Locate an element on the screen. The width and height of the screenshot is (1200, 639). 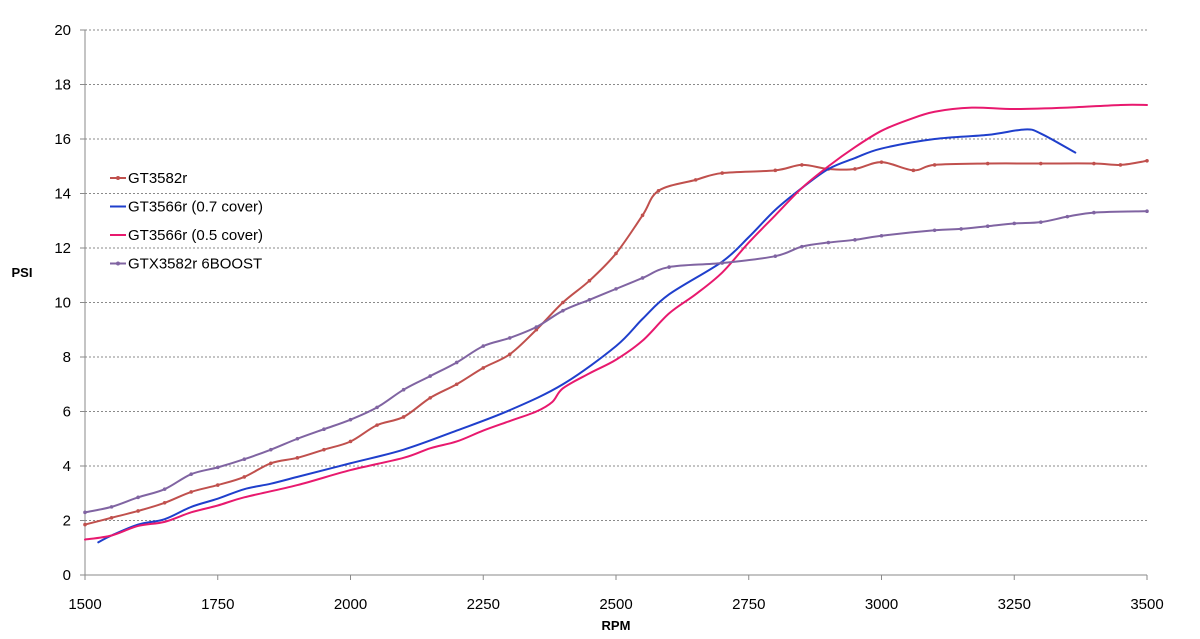
y-tick-label: 16 is located at coordinates (62, 139).